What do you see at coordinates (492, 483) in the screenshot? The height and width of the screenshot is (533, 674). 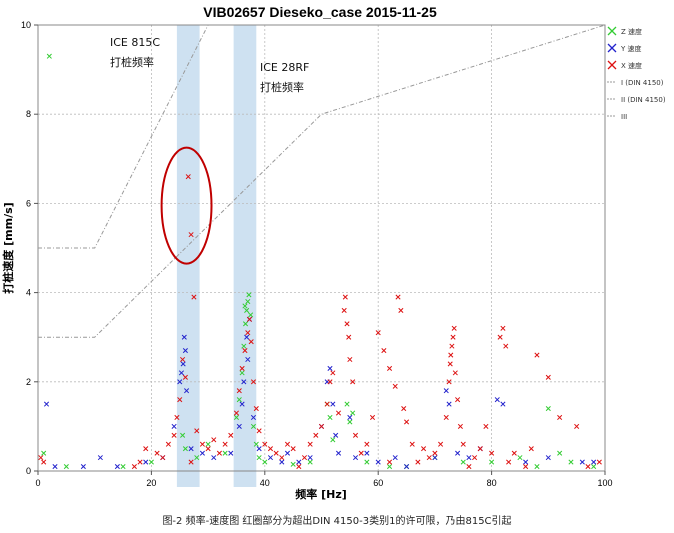 I see `x-tick-label: 80` at bounding box center [492, 483].